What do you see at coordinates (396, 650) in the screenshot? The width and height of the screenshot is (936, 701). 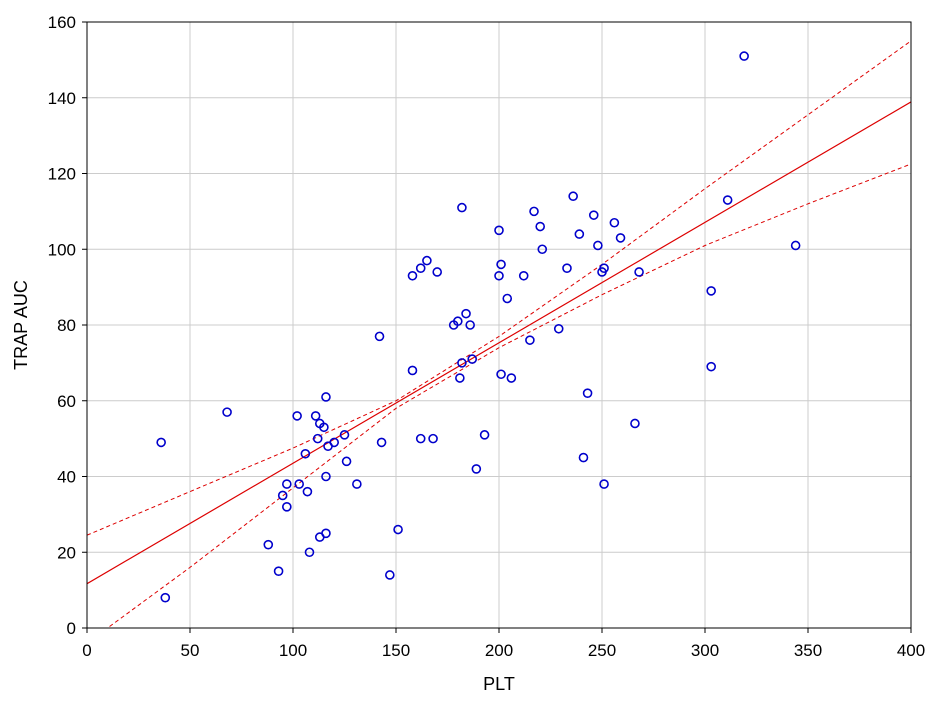 I see `x-tick-label: 150` at bounding box center [396, 650].